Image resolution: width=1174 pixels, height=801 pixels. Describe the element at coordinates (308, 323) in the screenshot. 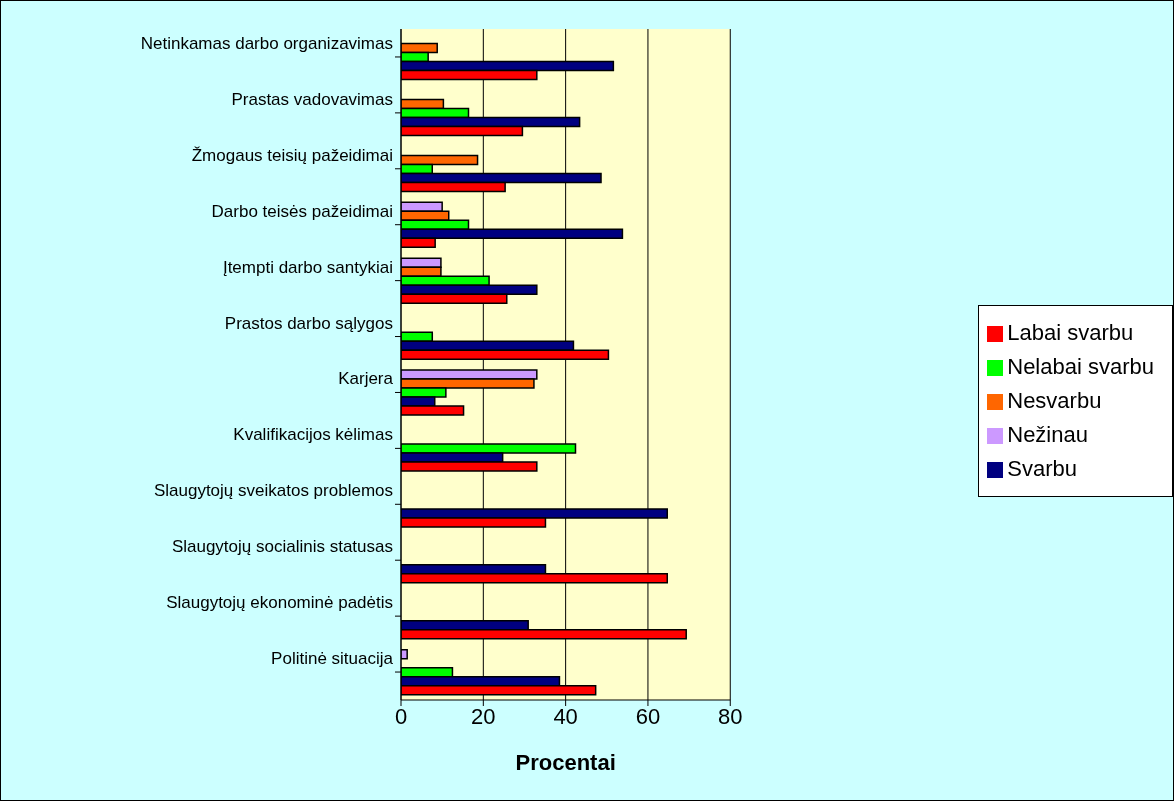

I see `y-tick-label: Prastos darbo sąlygos` at that location.